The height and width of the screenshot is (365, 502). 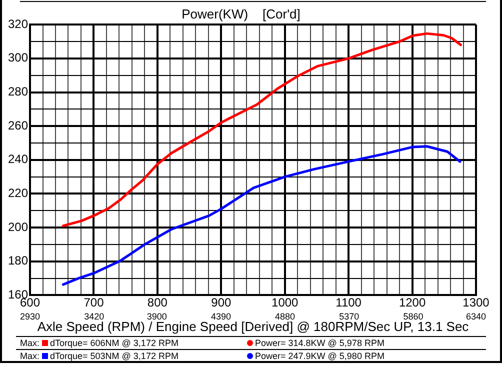 I want to click on x-axis-title: Axle Speed (RPM) / Engine Speed [Derived] @ 180RPM/Sec UP, 13.1 Sec, so click(x=253, y=326).